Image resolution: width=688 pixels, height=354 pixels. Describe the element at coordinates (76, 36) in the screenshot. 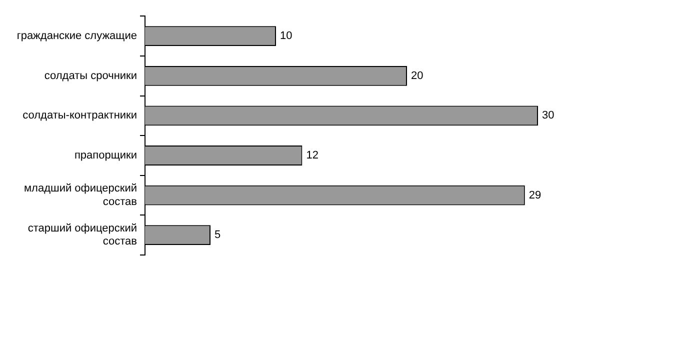

I see `y-tick-label: гражданские служащие` at that location.